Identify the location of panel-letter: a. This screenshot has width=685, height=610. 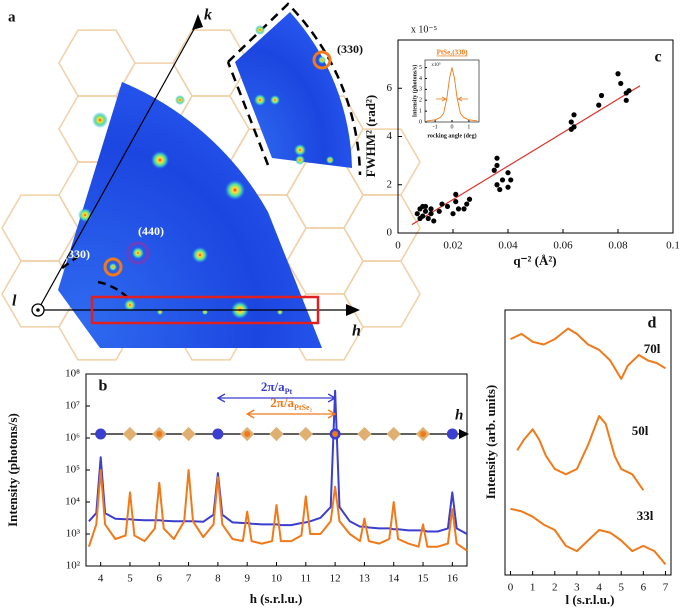
(12, 17).